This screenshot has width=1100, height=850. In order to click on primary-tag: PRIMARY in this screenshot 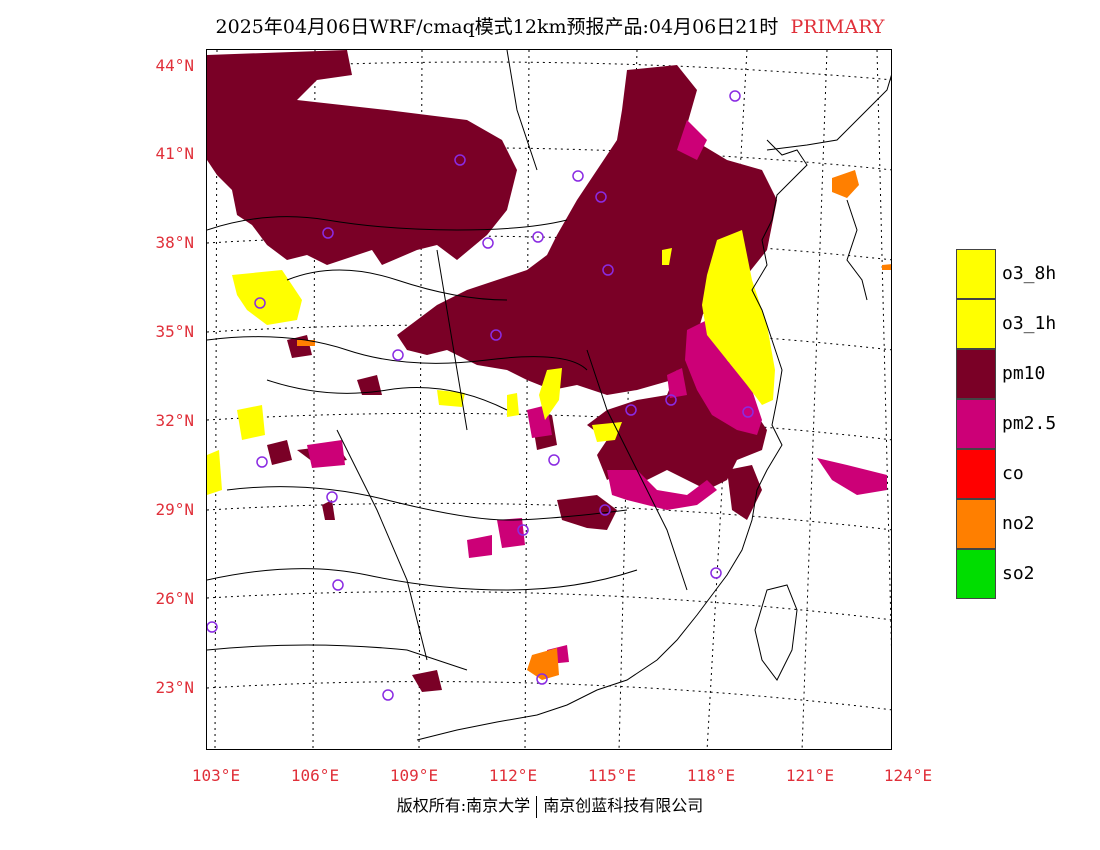, I will do `click(837, 27)`.